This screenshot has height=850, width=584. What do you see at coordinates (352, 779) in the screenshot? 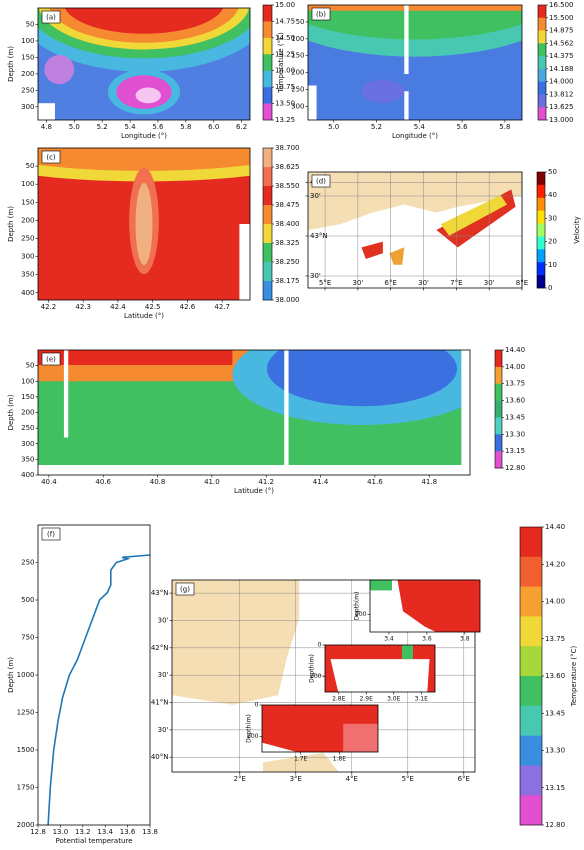
I see `x-tick-label: 4°E` at bounding box center [352, 779].